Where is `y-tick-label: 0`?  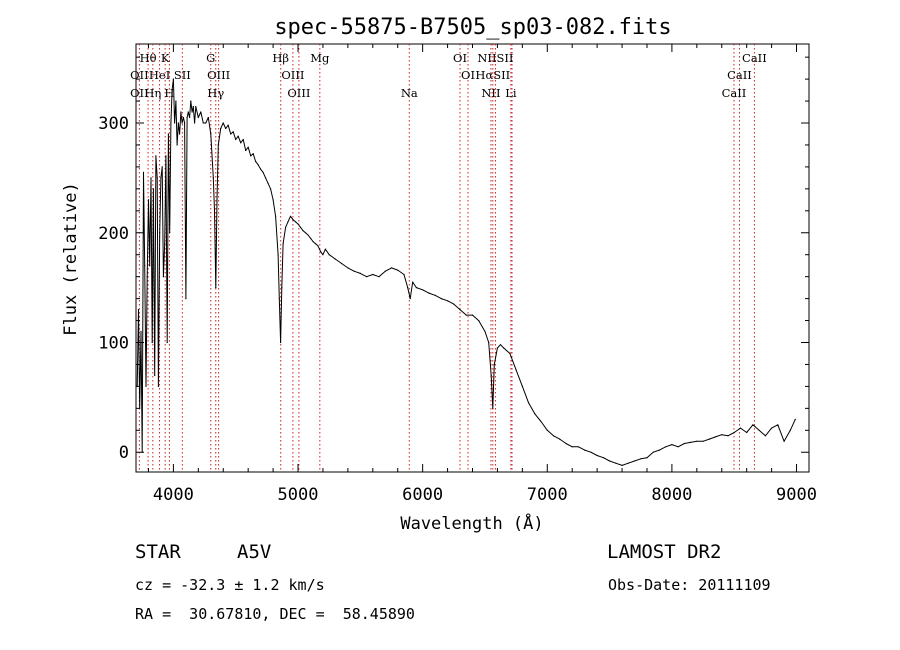
y-tick-label: 0 is located at coordinates (124, 453).